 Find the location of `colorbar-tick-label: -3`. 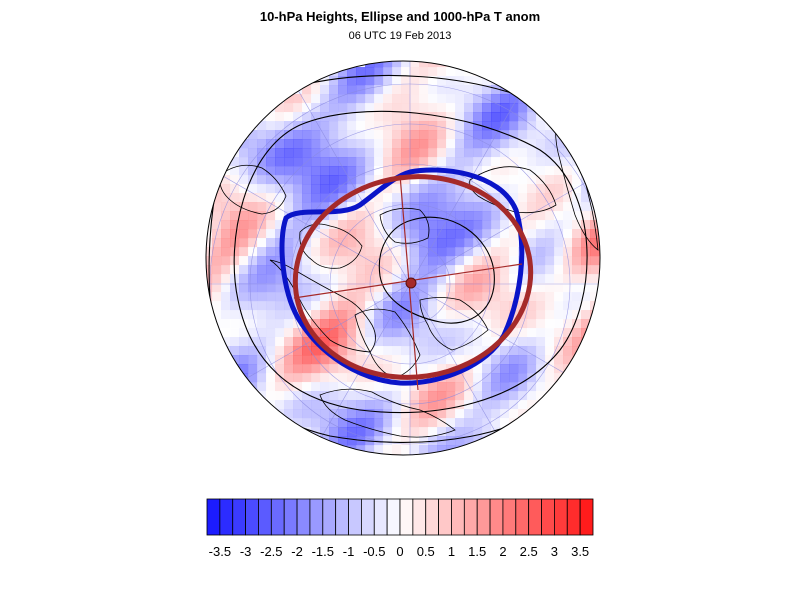

colorbar-tick-label: -3 is located at coordinates (246, 551).